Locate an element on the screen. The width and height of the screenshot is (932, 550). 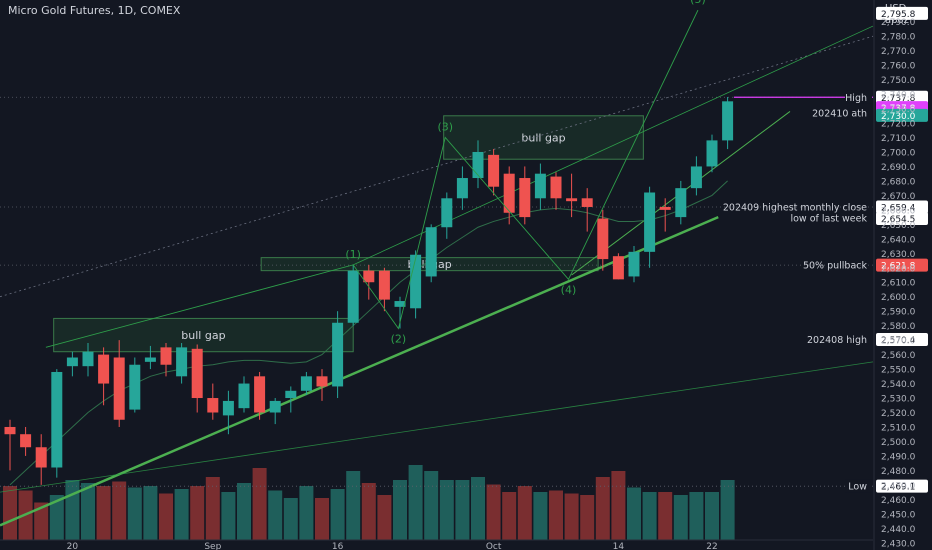
price-tick-label: 2,610.0 is located at coordinates (898, 284).